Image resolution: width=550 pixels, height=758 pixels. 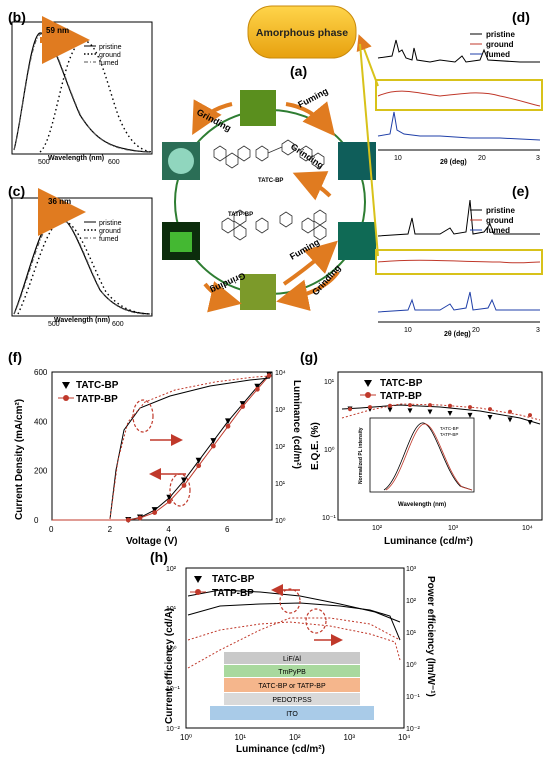 What do you see at coordinates (453, 162) in the screenshot?
I see `d-xlabel: 2θ (deg)` at bounding box center [453, 162].